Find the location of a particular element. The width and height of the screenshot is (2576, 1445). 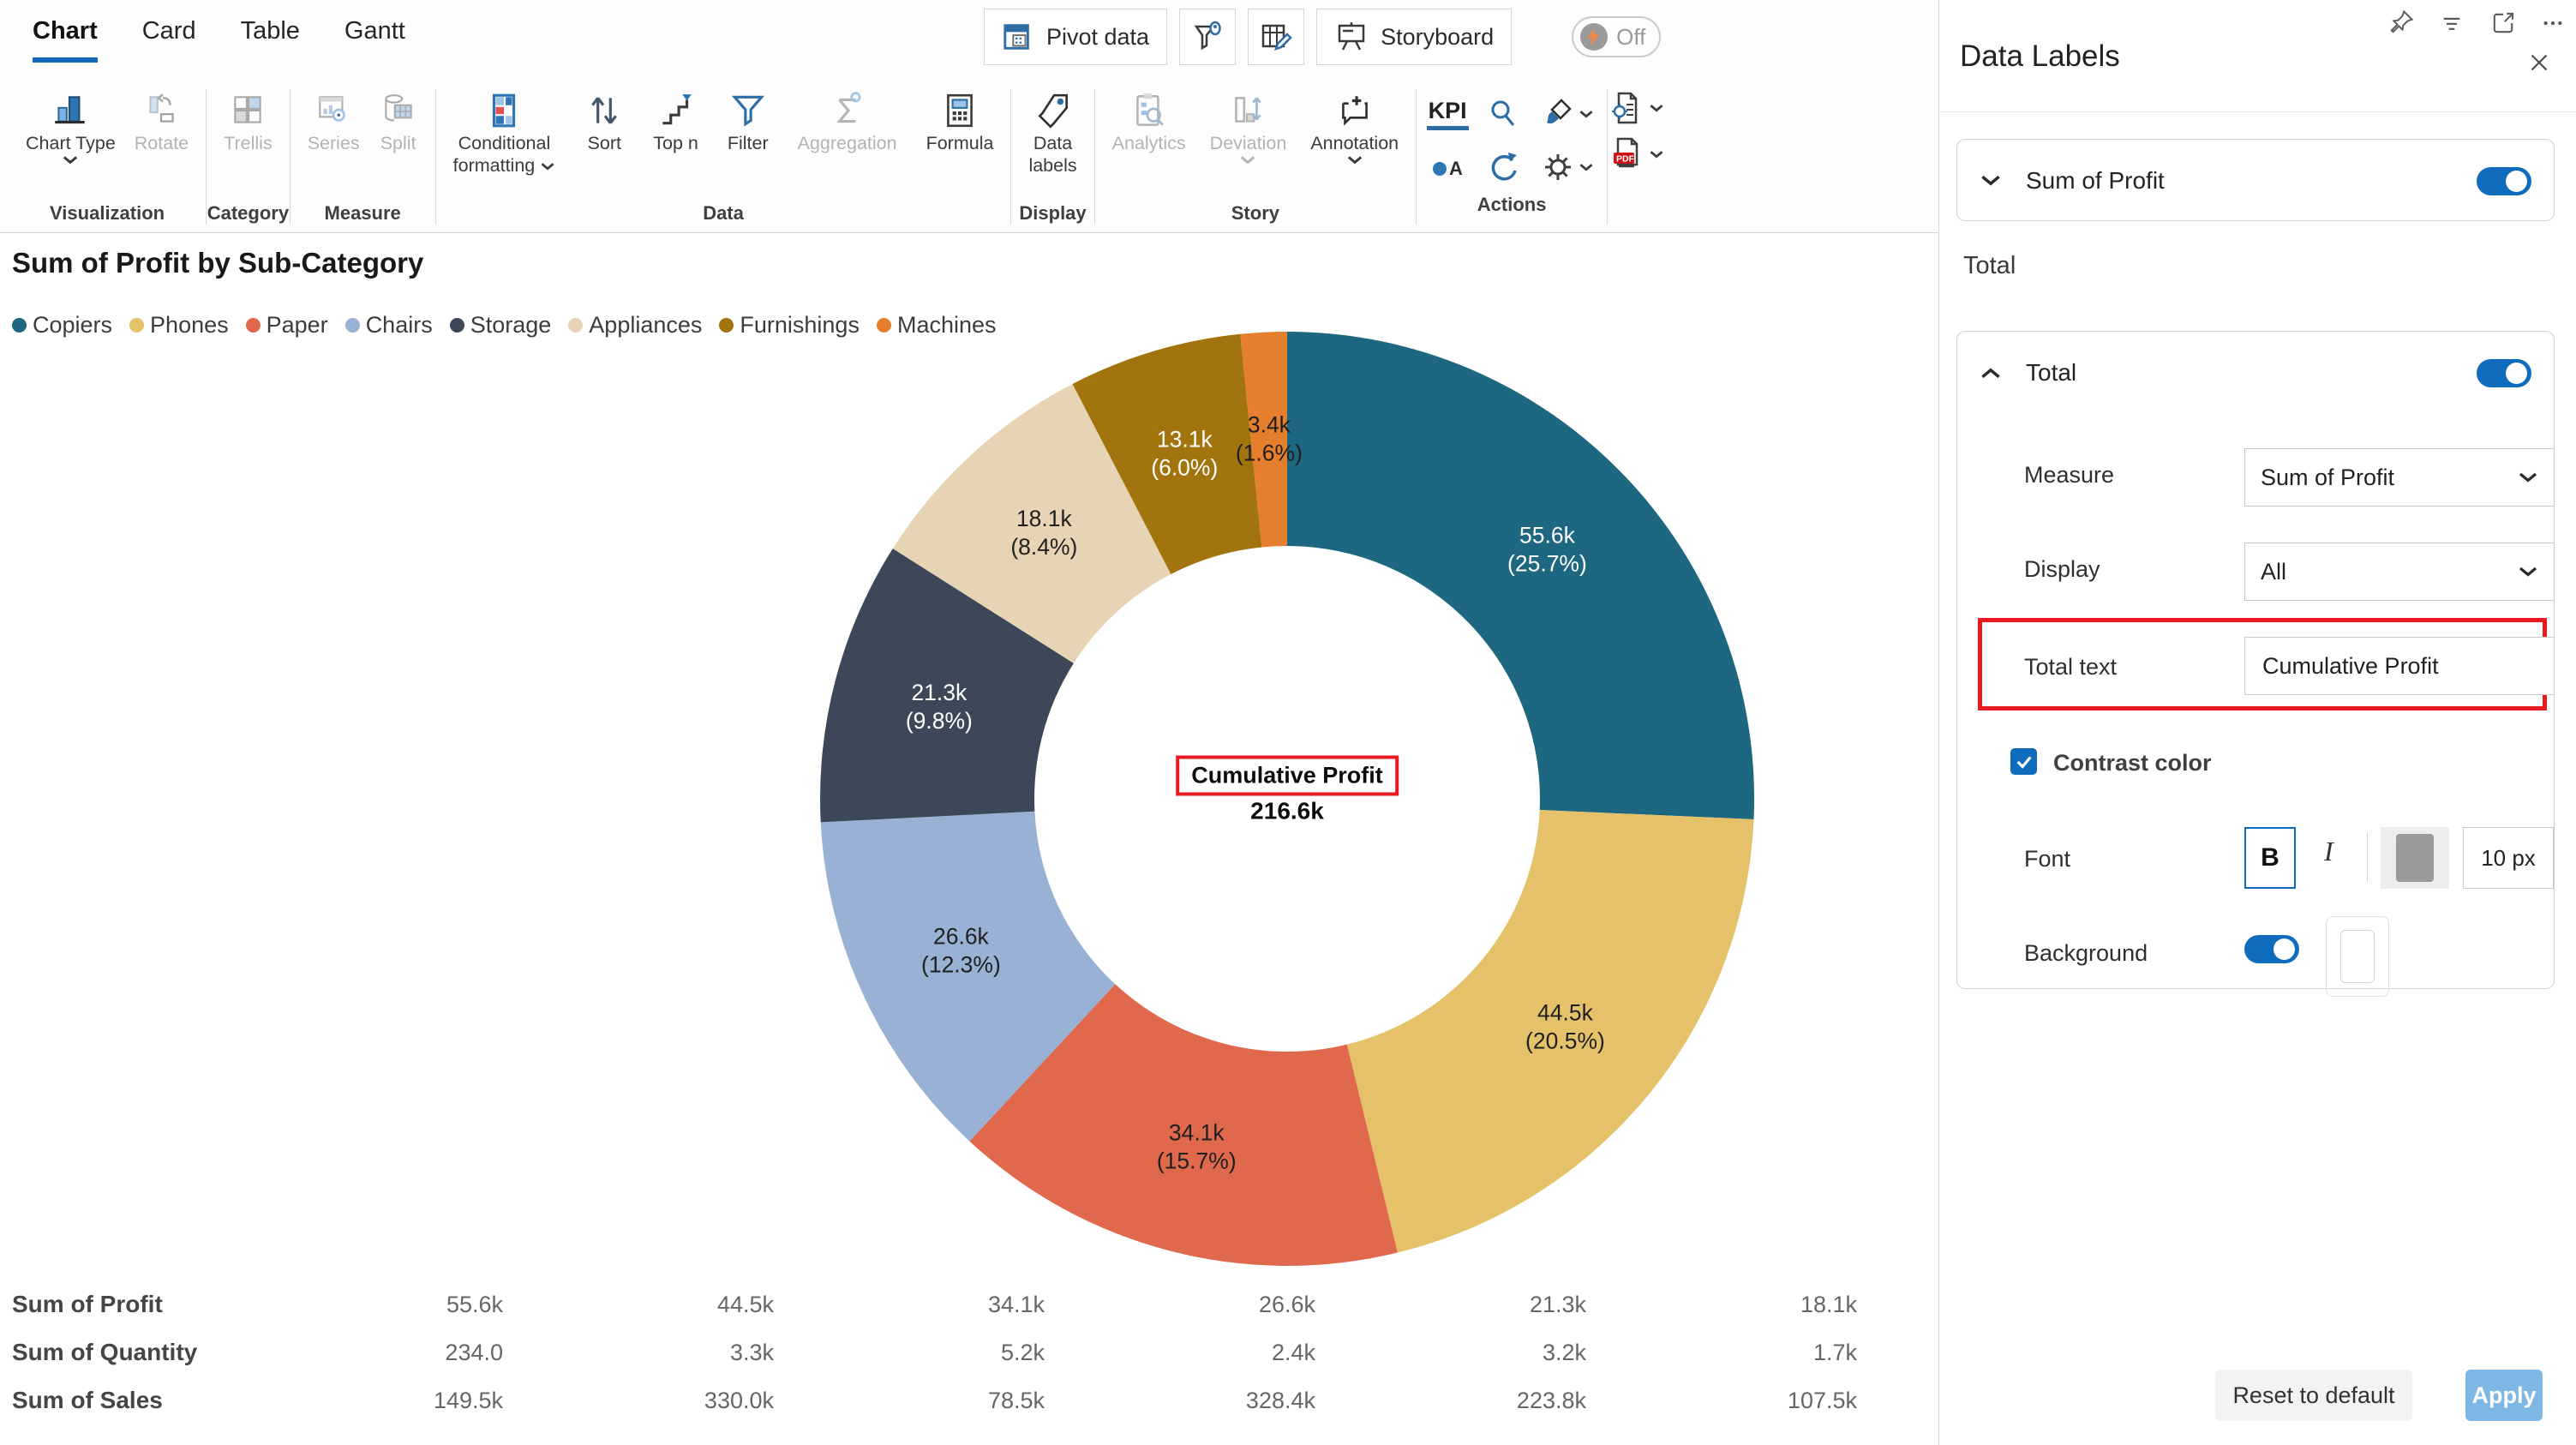

ribbon: Chart Card Table Gantt Pivot data Storybo is located at coordinates (969, 116).